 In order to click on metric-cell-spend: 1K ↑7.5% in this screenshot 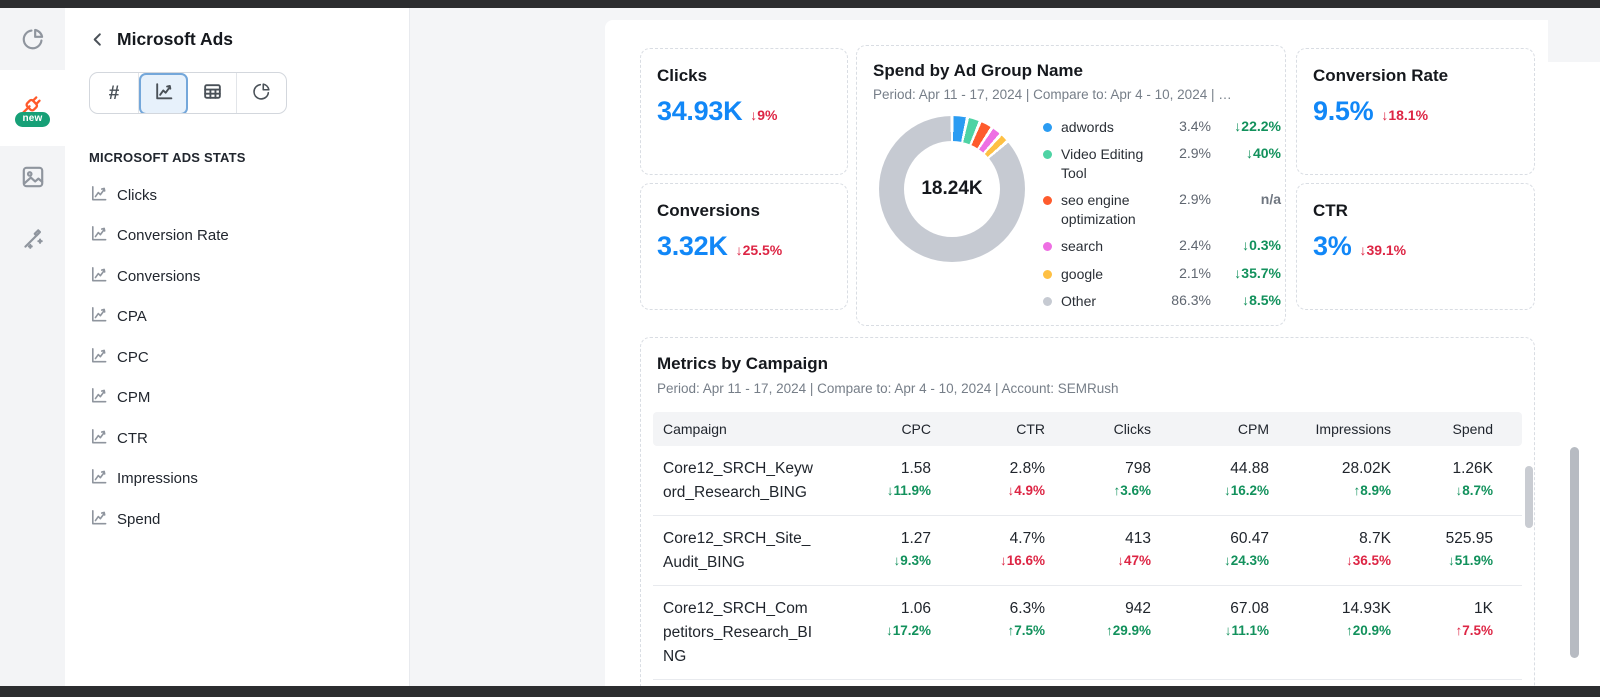, I will do `click(1444, 619)`.